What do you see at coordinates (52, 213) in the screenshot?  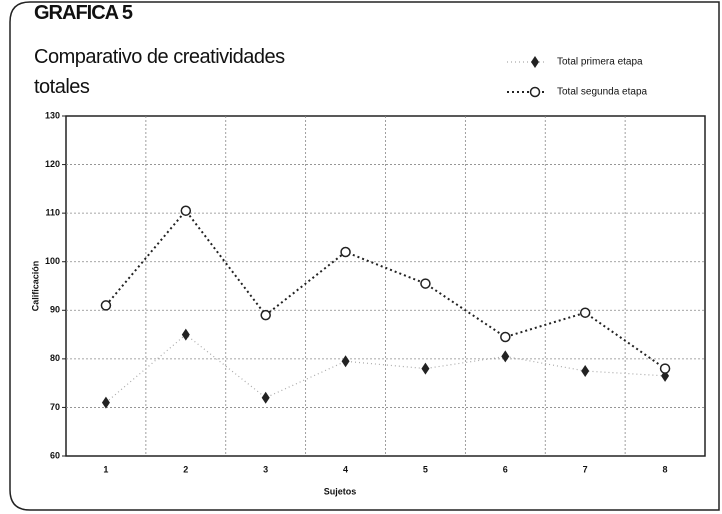 I see `y-tick-label: 110` at bounding box center [52, 213].